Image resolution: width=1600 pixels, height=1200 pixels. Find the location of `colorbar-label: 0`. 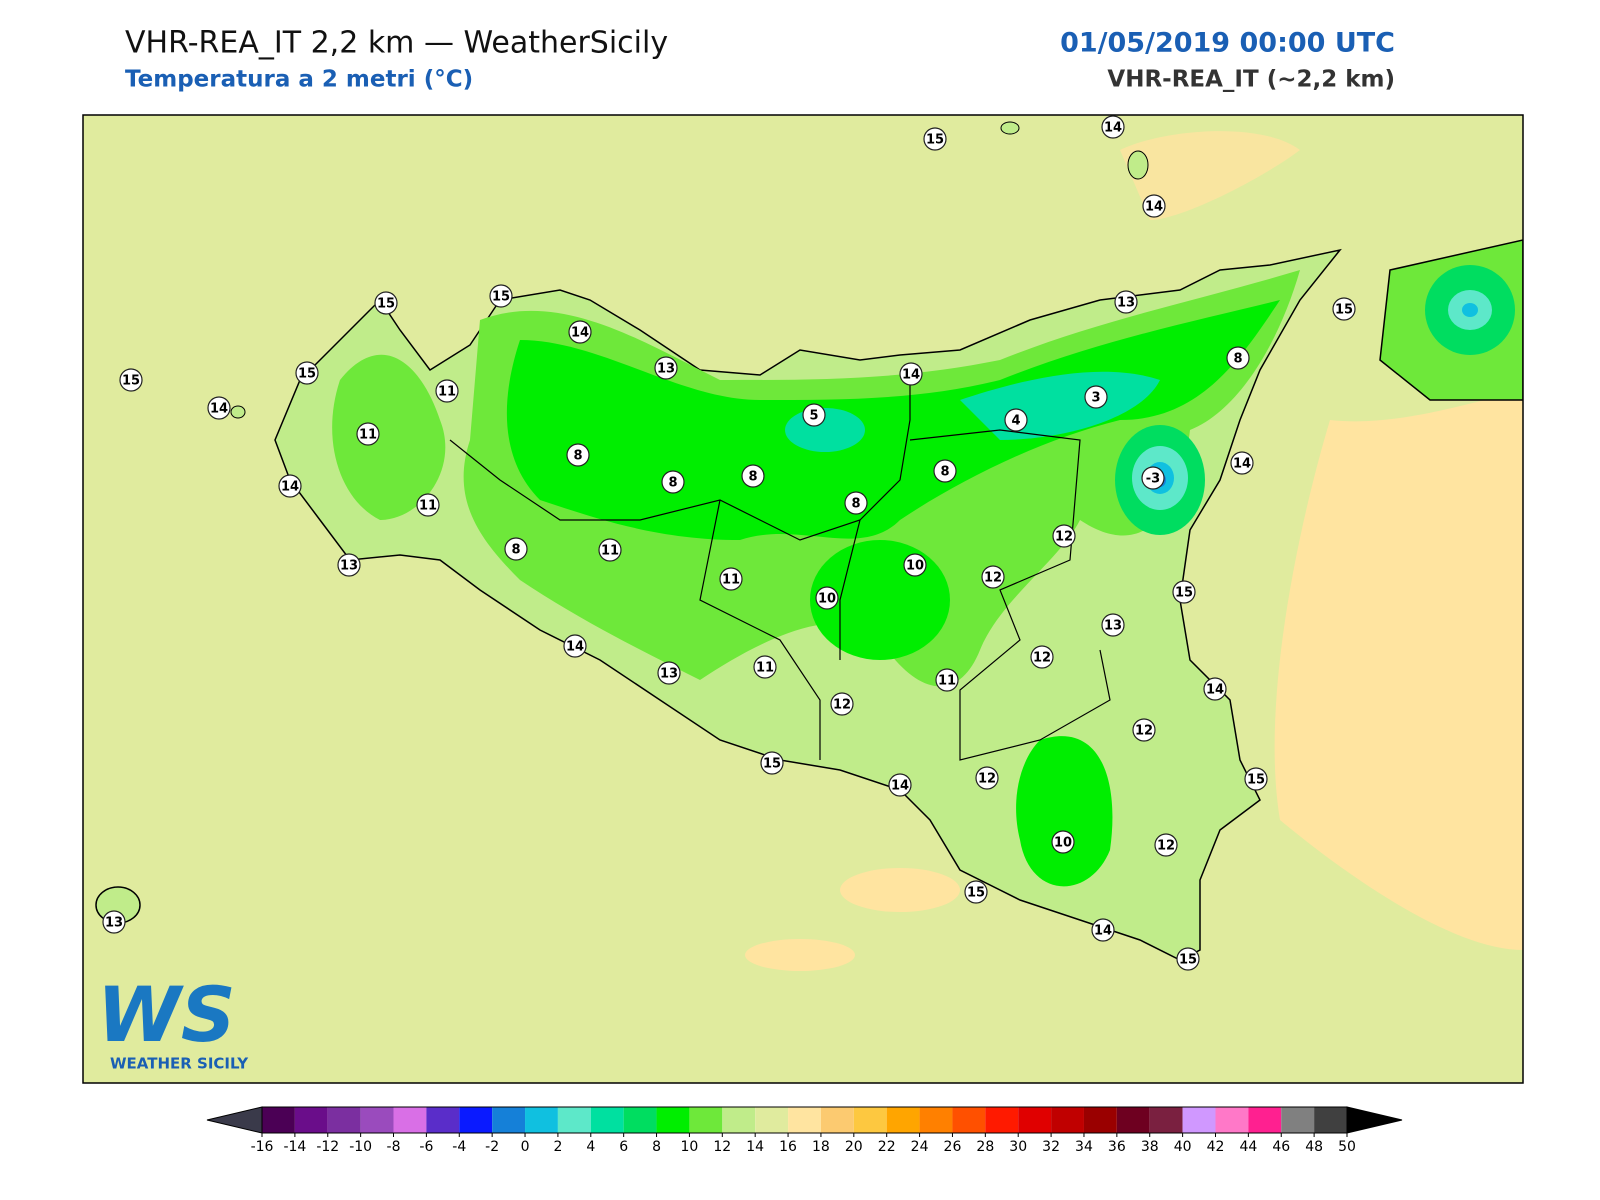

colorbar-label: 0 is located at coordinates (525, 1147).